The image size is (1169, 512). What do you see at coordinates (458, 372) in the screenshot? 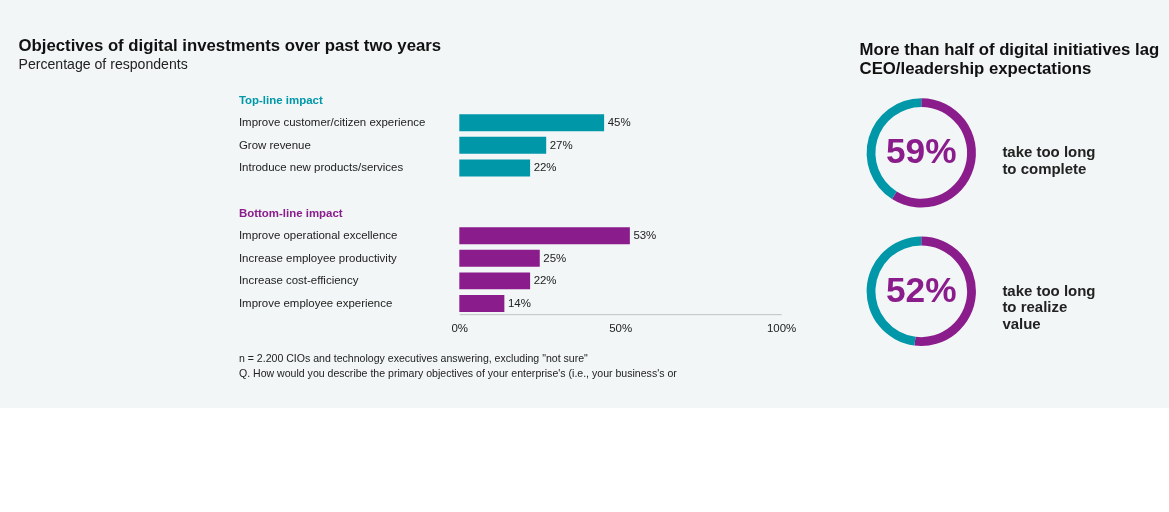
I see `text: Q. How would you describe the primary objectives of your enterprise's (i.e., your business's or` at bounding box center [458, 372].